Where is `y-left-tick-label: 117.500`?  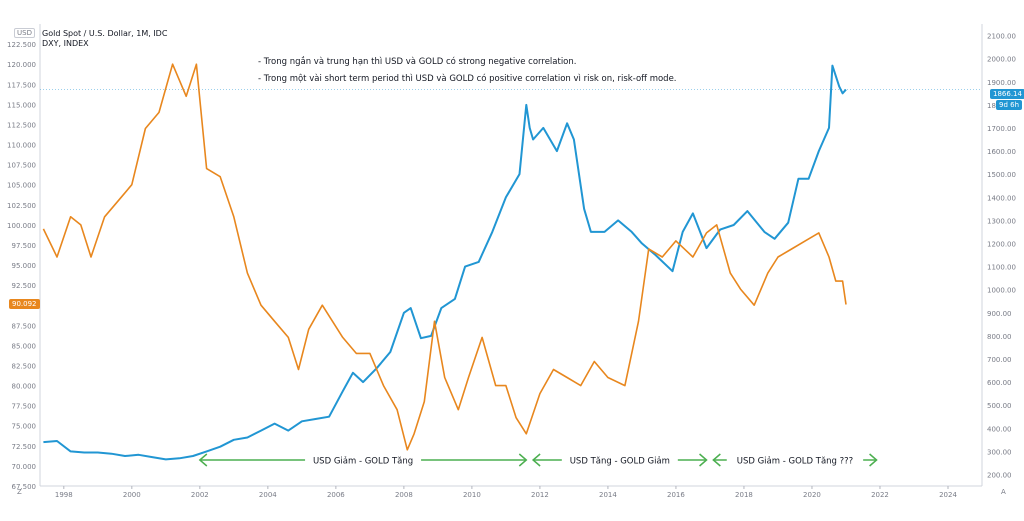 y-left-tick-label: 117.500 is located at coordinates (21, 85).